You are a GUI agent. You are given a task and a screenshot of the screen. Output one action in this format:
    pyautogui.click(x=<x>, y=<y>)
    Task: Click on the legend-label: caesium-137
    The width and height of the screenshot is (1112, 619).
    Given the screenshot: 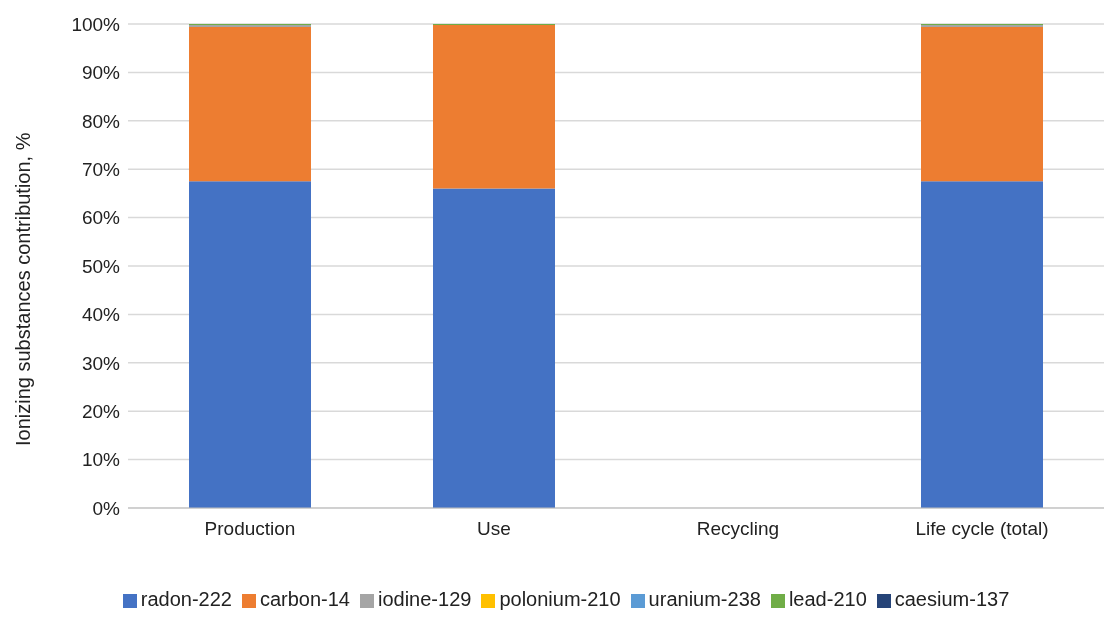 What is the action you would take?
    pyautogui.click(x=952, y=599)
    